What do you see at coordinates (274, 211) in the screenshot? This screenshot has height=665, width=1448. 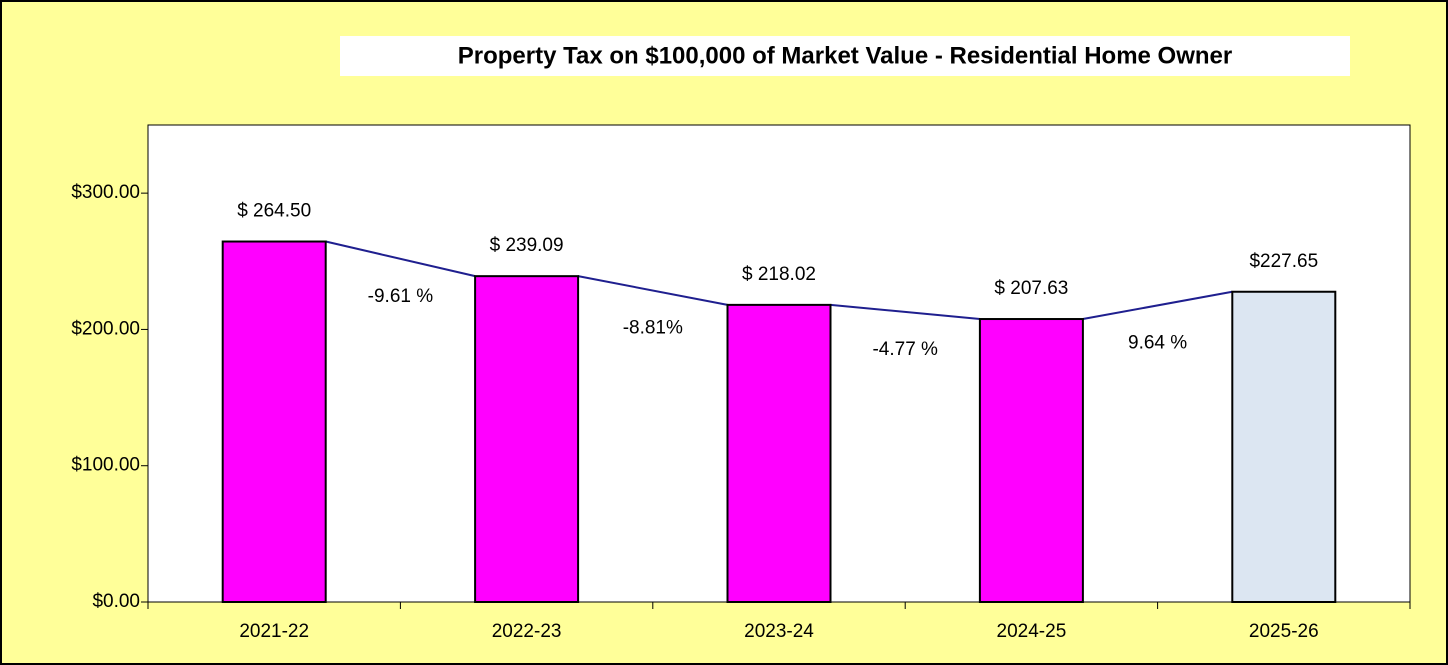 I see `data-label: $ 264.50` at bounding box center [274, 211].